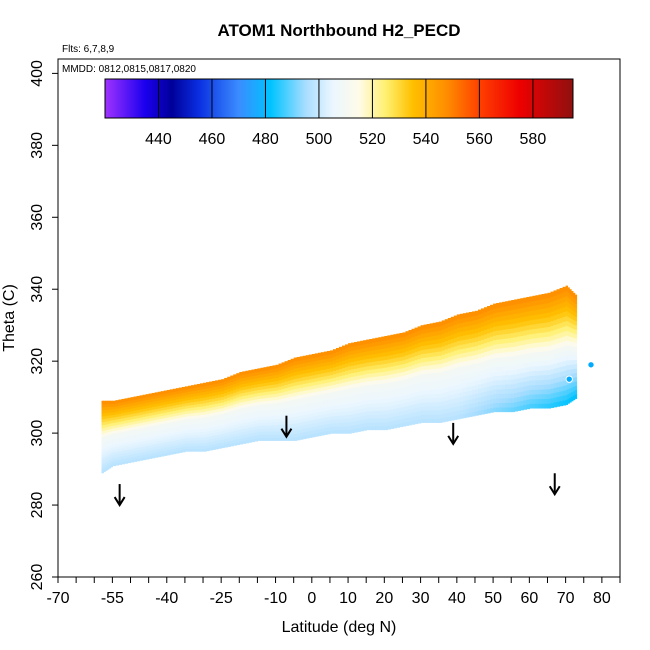 Image resolution: width=650 pixels, height=650 pixels. What do you see at coordinates (339, 627) in the screenshot?
I see `x-axis-label: Latitude (deg N)` at bounding box center [339, 627].